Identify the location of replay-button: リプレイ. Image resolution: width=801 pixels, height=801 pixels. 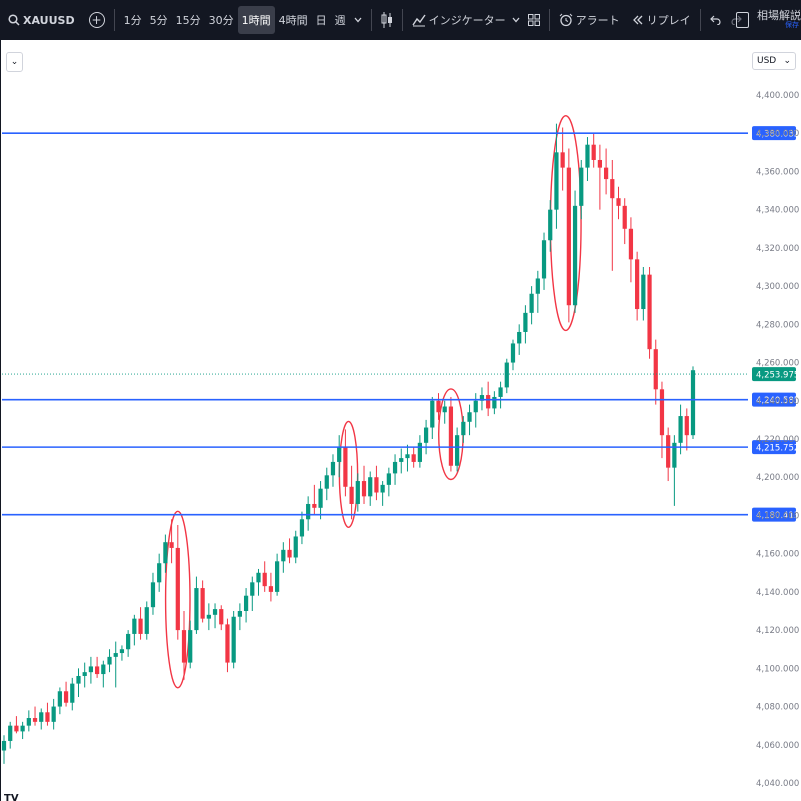
(661, 20).